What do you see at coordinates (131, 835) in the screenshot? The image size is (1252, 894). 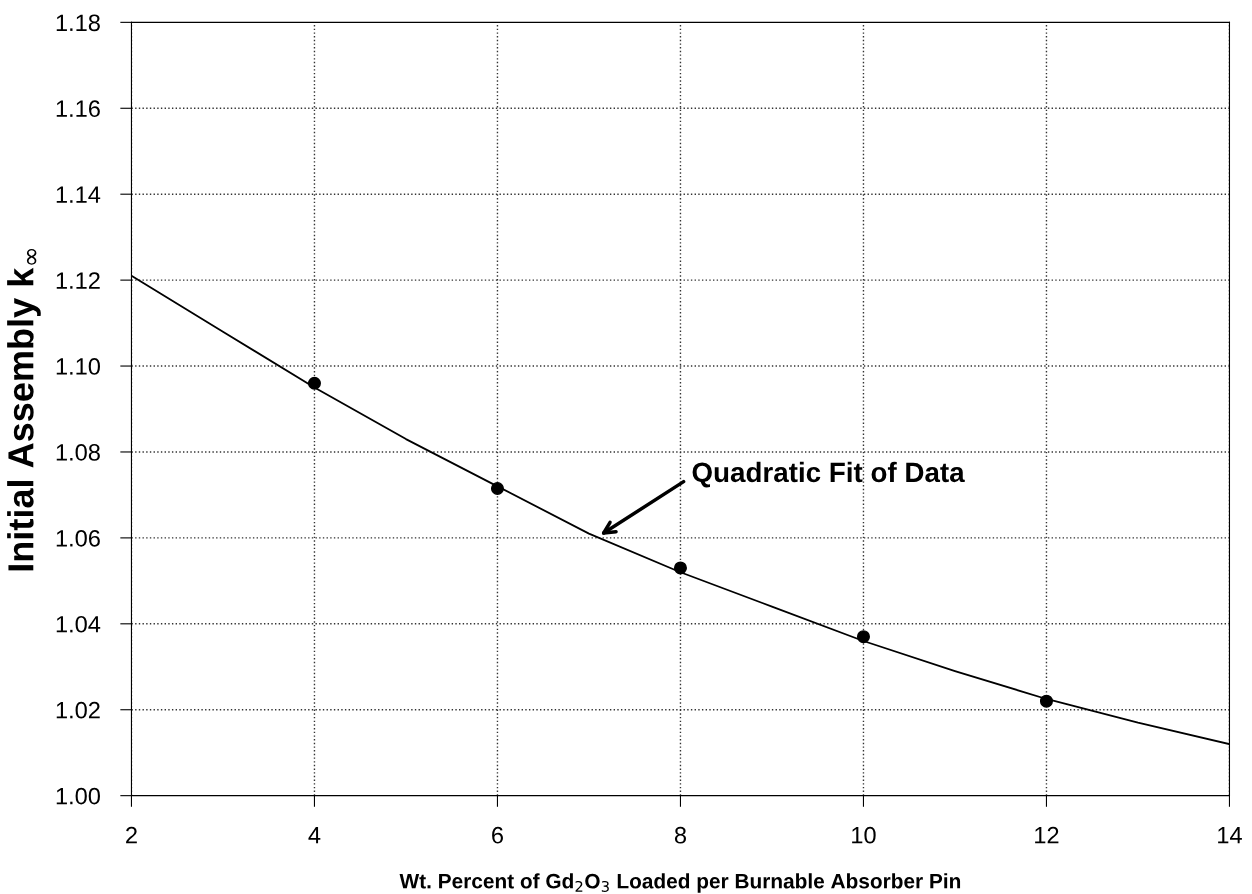 I see `x-tick-label: 2` at bounding box center [131, 835].